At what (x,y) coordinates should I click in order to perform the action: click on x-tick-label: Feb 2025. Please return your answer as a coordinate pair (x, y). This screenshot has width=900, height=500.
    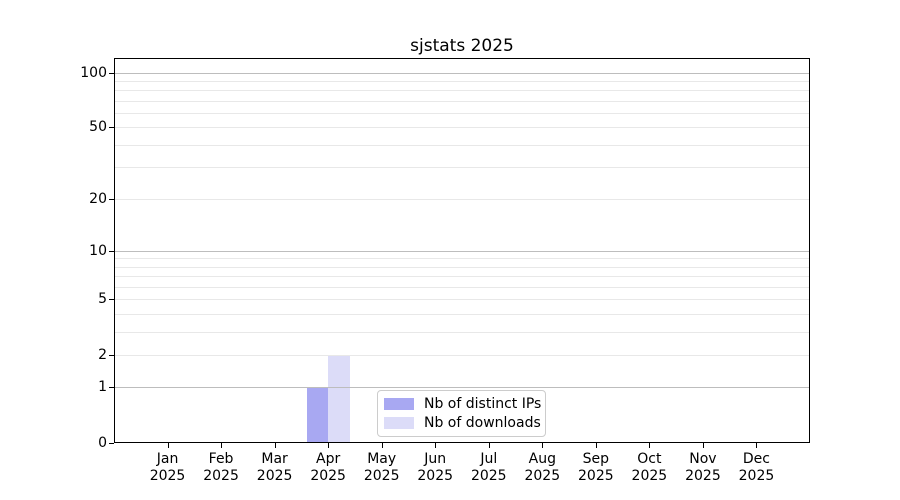
    Looking at the image, I should click on (221, 468).